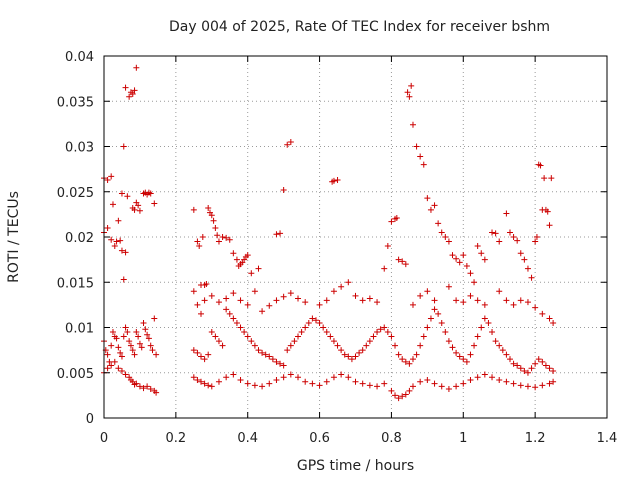 The image size is (640, 480). I want to click on y-tick-label: 0.02, so click(79, 238).